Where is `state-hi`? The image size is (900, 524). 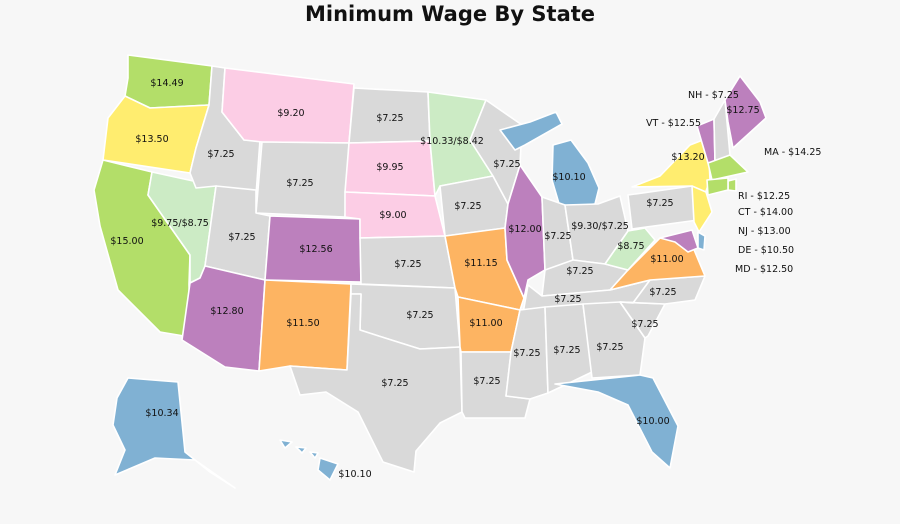
state-hi is located at coordinates (309, 460).